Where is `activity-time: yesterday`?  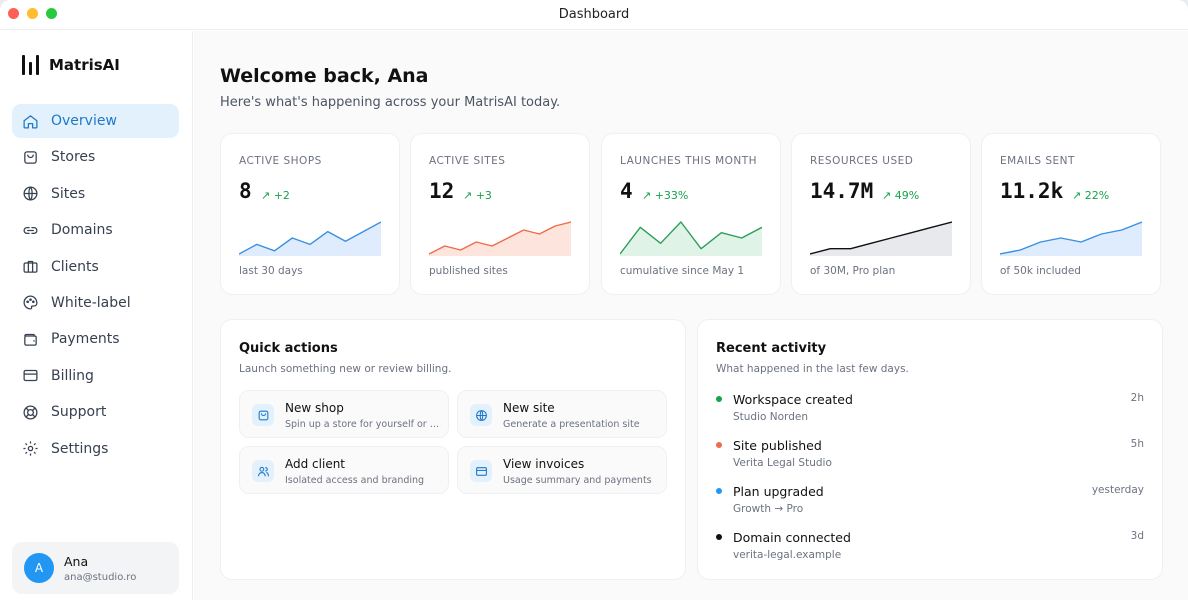 activity-time: yesterday is located at coordinates (1117, 490).